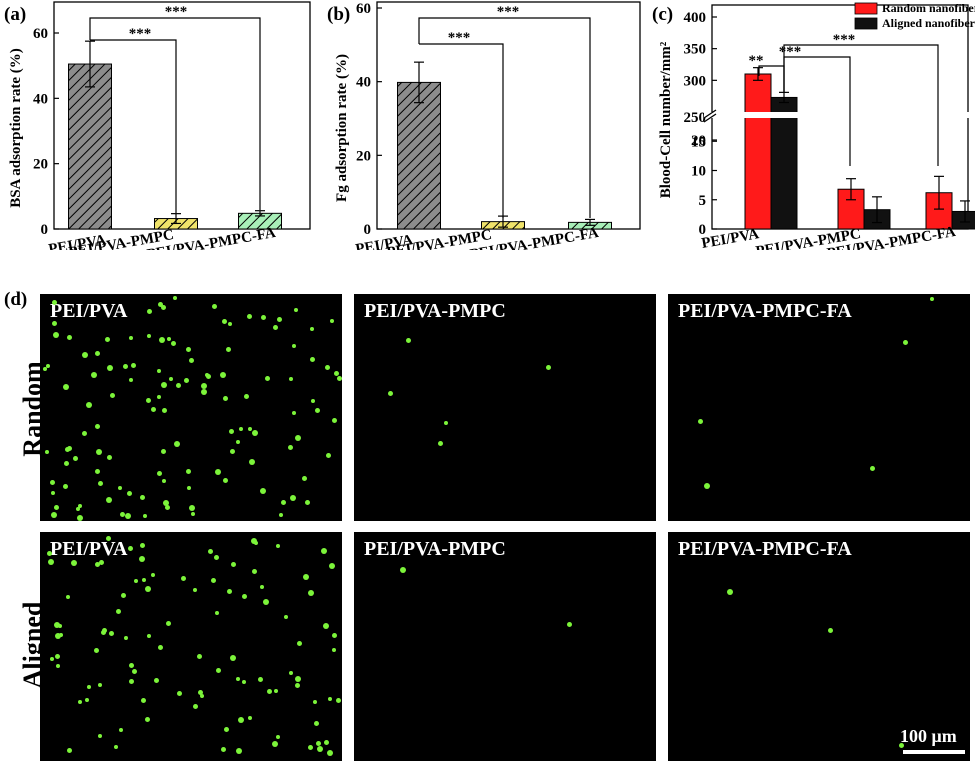 The width and height of the screenshot is (975, 766). What do you see at coordinates (89, 549) in the screenshot?
I see `micrograph-title: PEI/PVA` at bounding box center [89, 549].